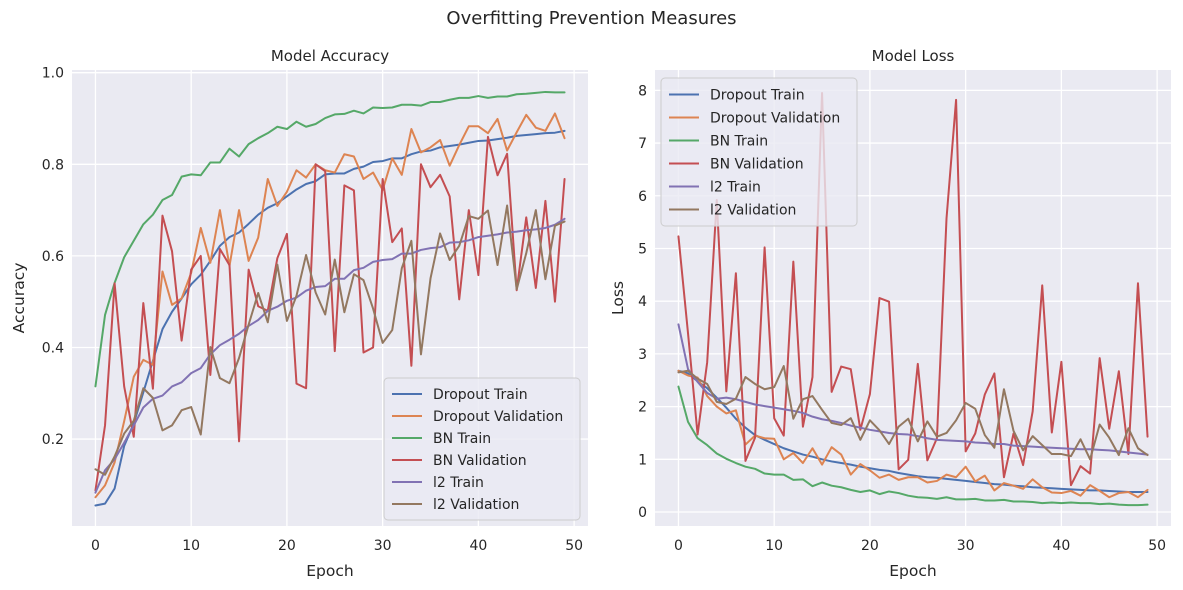 The image size is (1183, 590). What do you see at coordinates (642, 144) in the screenshot?
I see `loss-y-tick-label: 7` at bounding box center [642, 144].